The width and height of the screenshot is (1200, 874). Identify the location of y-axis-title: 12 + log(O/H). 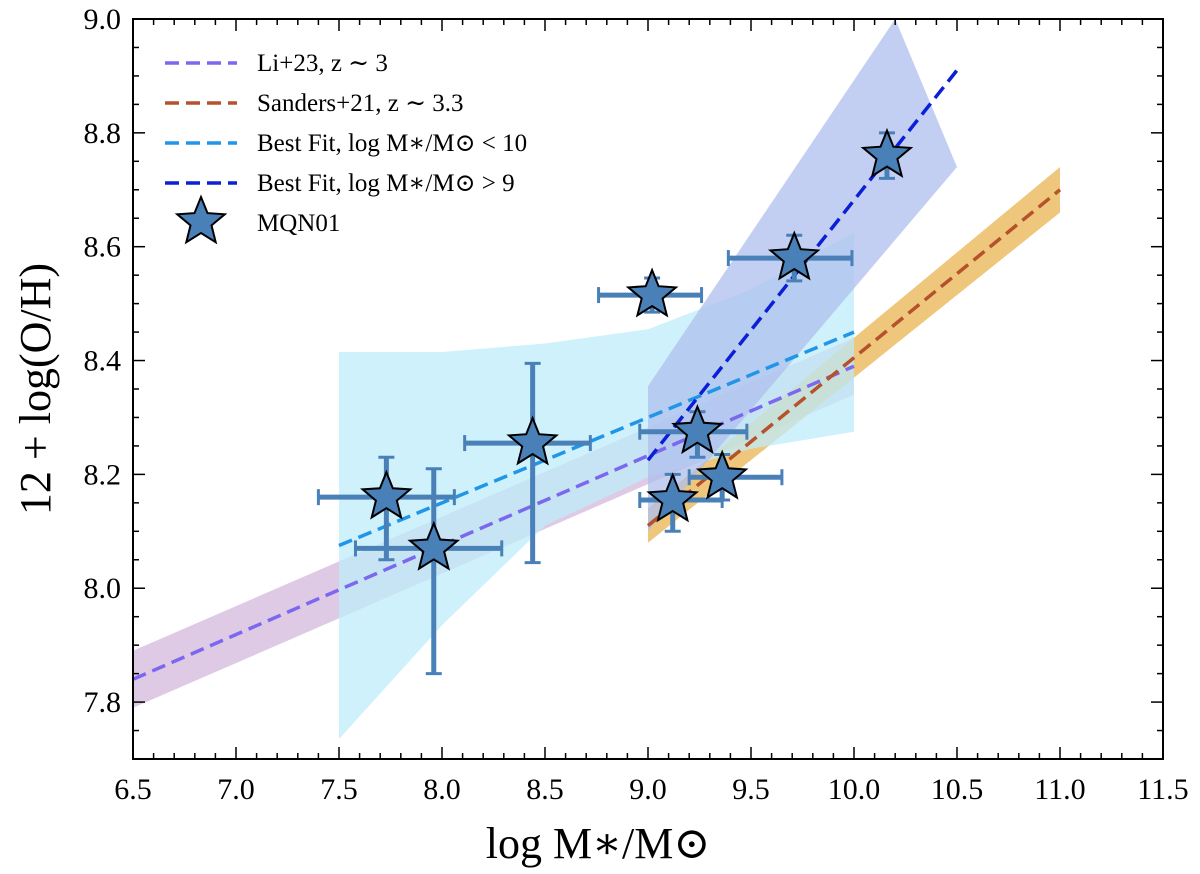
(35, 389).